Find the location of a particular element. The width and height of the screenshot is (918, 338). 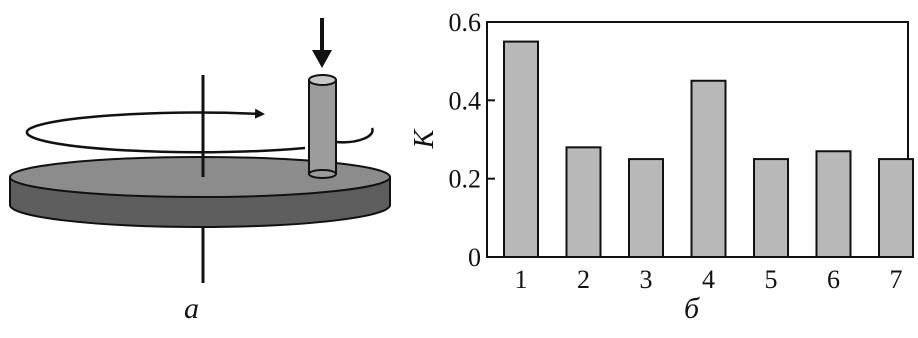

rotation-orbit-right is located at coordinates (354, 135).